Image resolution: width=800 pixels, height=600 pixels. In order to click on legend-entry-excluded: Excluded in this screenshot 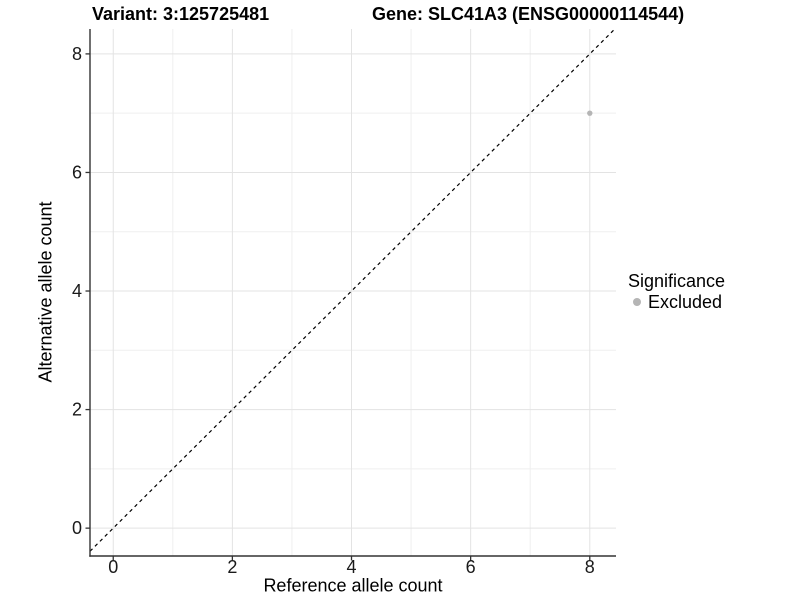, I will do `click(676, 302)`.